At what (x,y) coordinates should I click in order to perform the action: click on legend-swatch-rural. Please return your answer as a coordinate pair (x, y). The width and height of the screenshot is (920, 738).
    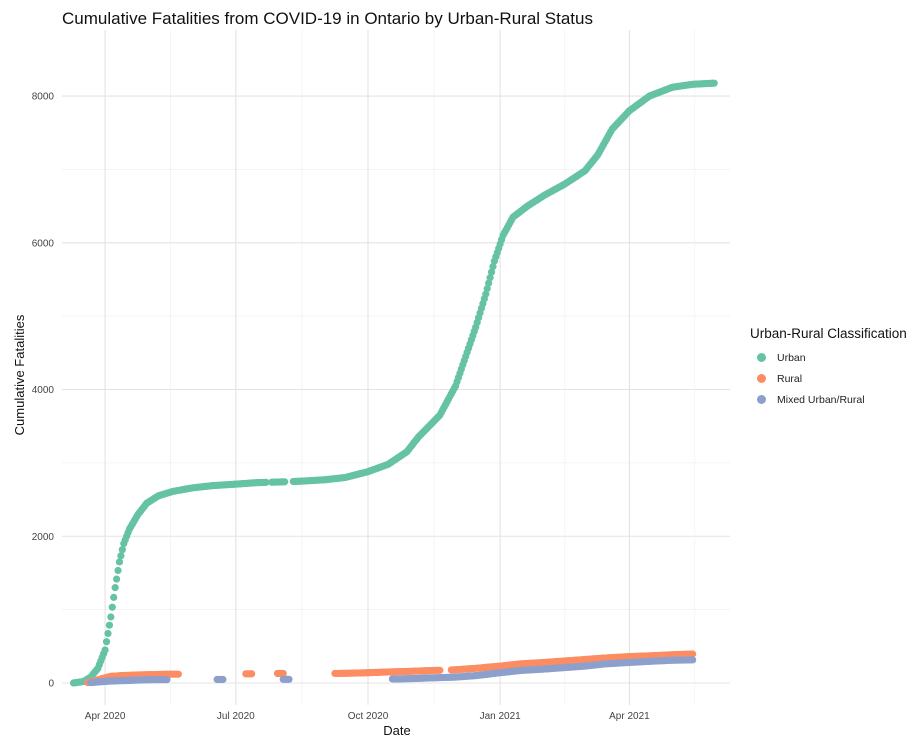
    Looking at the image, I should click on (761, 378).